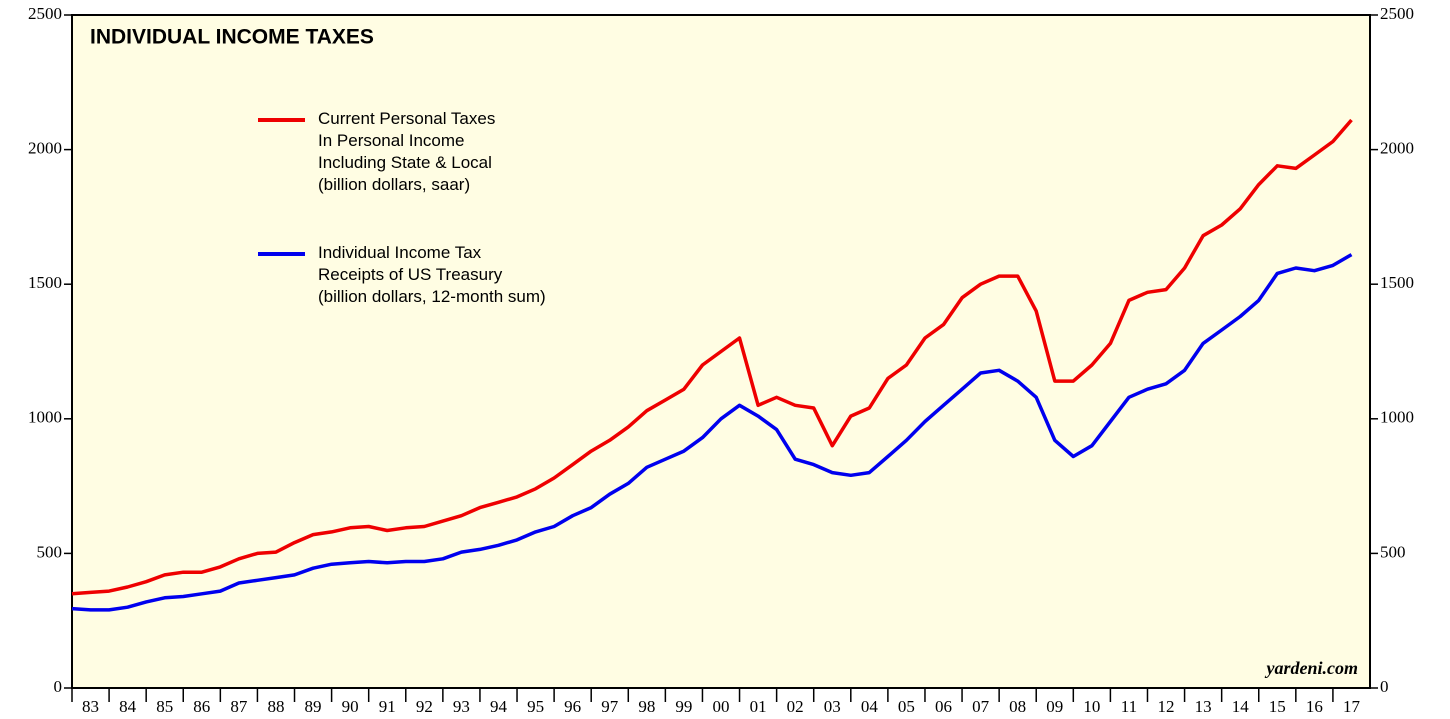 Image resolution: width=1450 pixels, height=719 pixels. Describe the element at coordinates (275, 706) in the screenshot. I see `x-tick-label: 88` at that location.